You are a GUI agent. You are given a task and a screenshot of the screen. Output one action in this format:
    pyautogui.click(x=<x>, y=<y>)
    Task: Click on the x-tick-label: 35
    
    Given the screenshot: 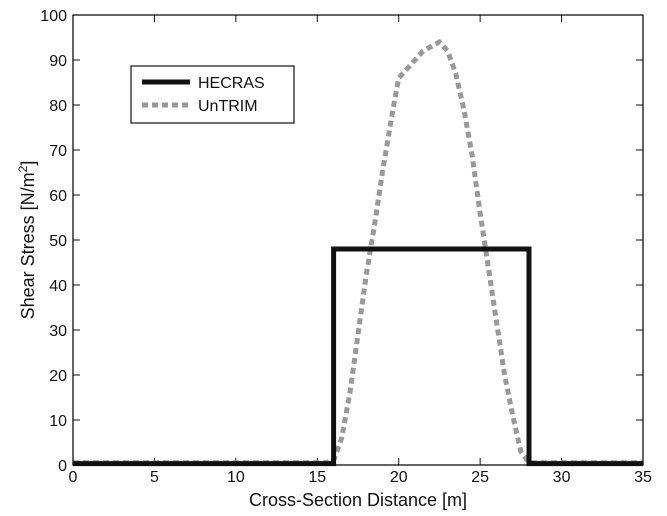 What is the action you would take?
    pyautogui.click(x=643, y=477)
    